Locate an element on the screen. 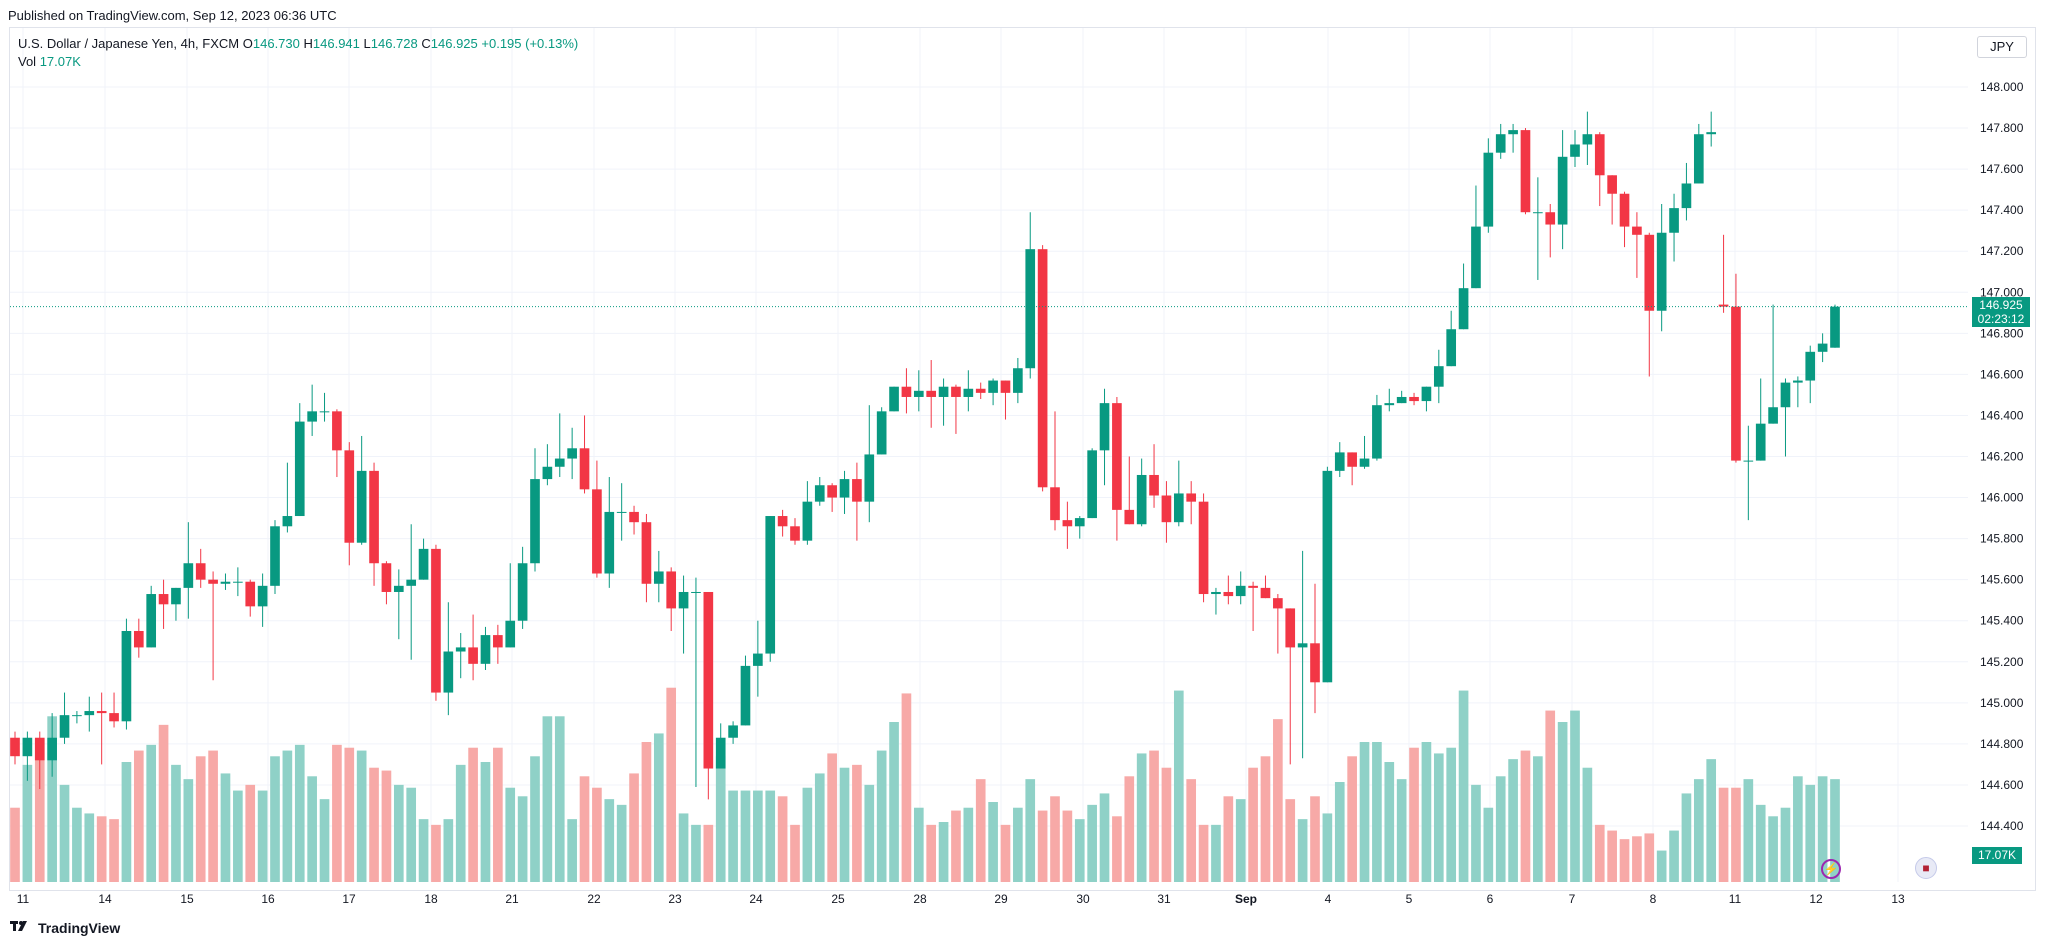 This screenshot has height=946, width=2048. symbol-name: U.S. Dollar / Japanese Yen, 4h, FXCM is located at coordinates (129, 43).